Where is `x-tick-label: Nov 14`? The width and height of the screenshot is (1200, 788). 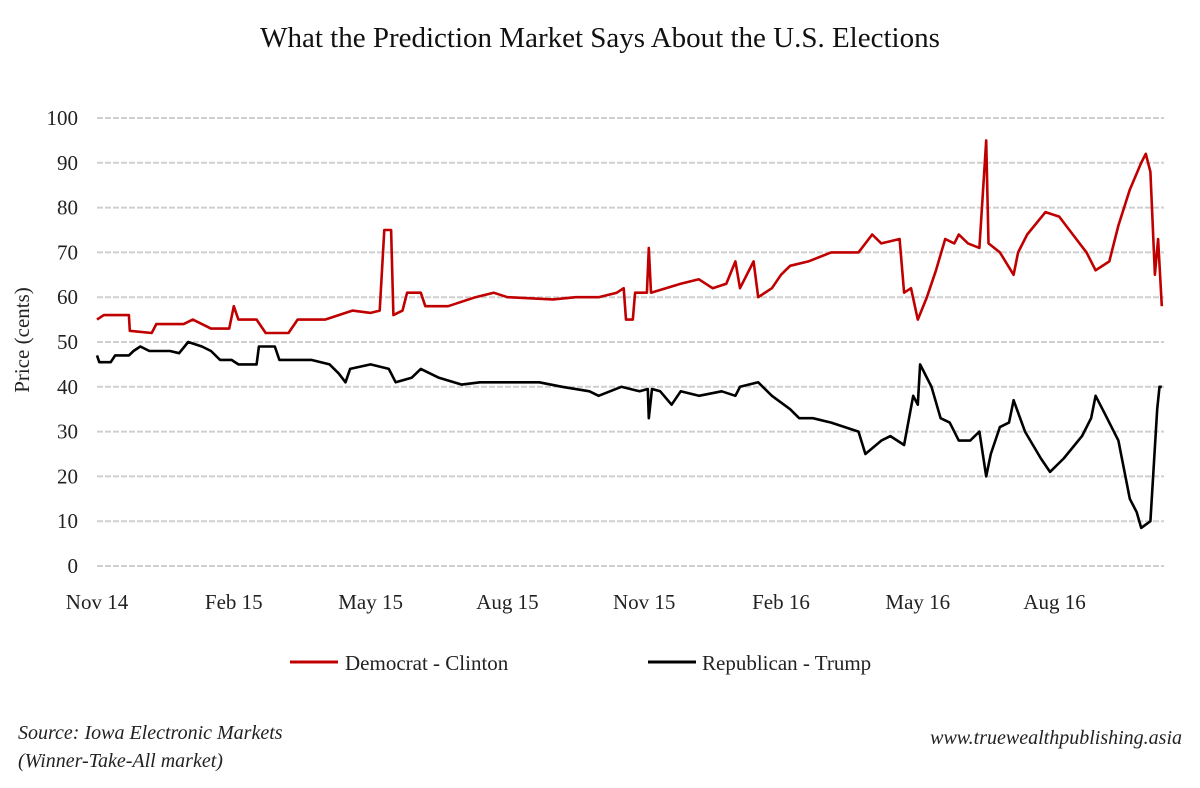 x-tick-label: Nov 14 is located at coordinates (97, 602).